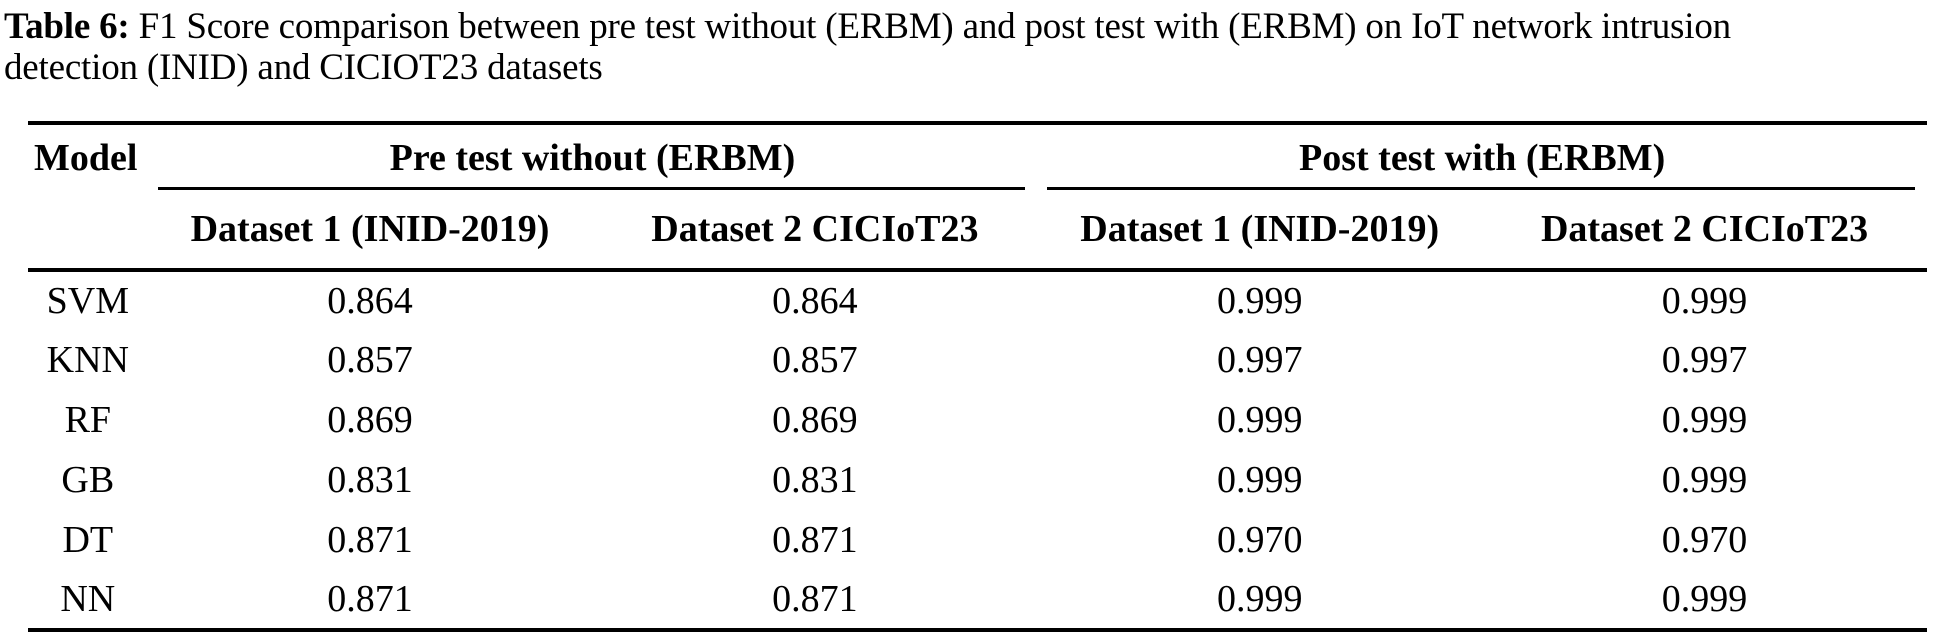 The image size is (1954, 641). What do you see at coordinates (88, 231) in the screenshot?
I see `sub-header-empty` at bounding box center [88, 231].